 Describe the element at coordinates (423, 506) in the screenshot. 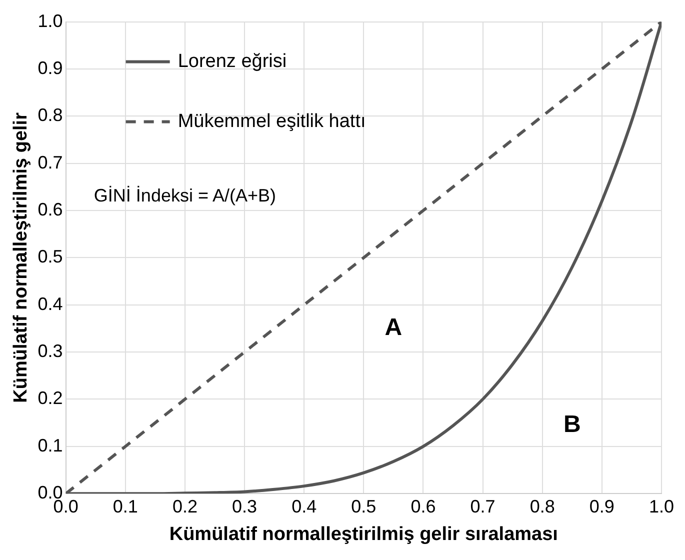

I see `x-tick-label: 0.6` at that location.